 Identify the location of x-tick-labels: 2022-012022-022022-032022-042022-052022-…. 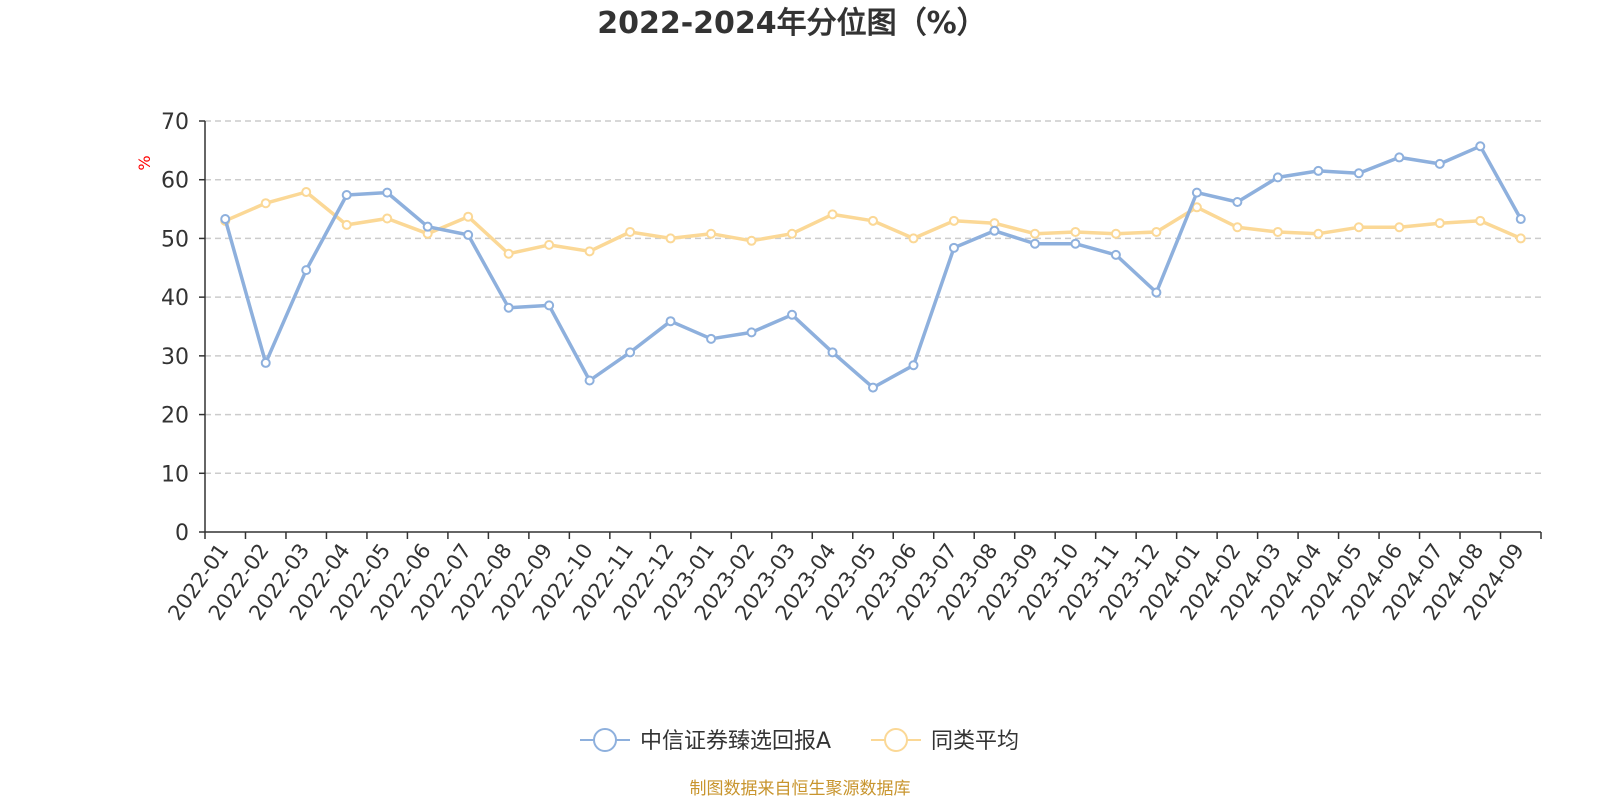
(846, 582).